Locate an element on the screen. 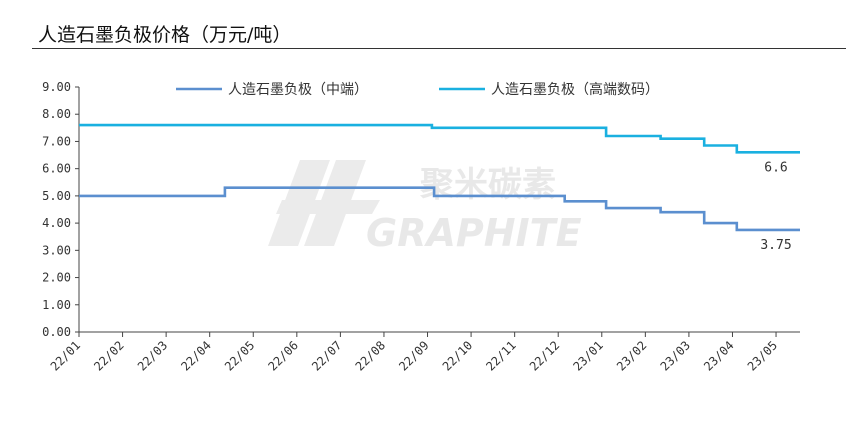  end-value-label-mid-range: 3.75 is located at coordinates (775, 245).